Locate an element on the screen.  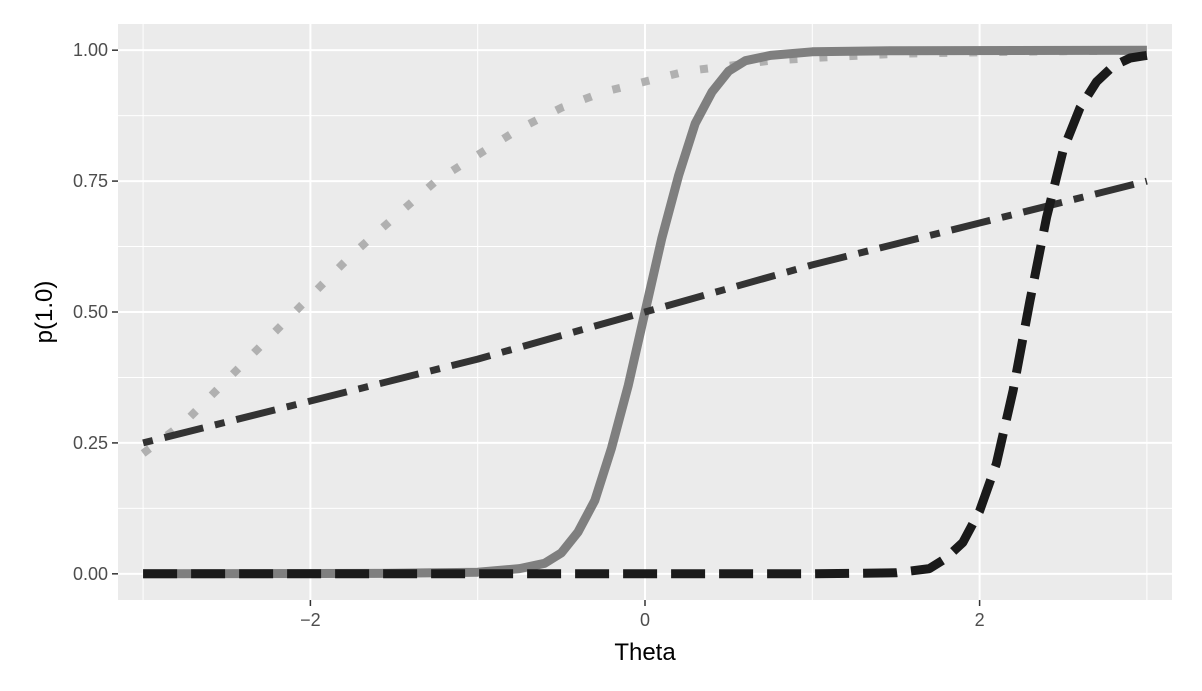
y-tick-label: 0.00 is located at coordinates (90, 574).